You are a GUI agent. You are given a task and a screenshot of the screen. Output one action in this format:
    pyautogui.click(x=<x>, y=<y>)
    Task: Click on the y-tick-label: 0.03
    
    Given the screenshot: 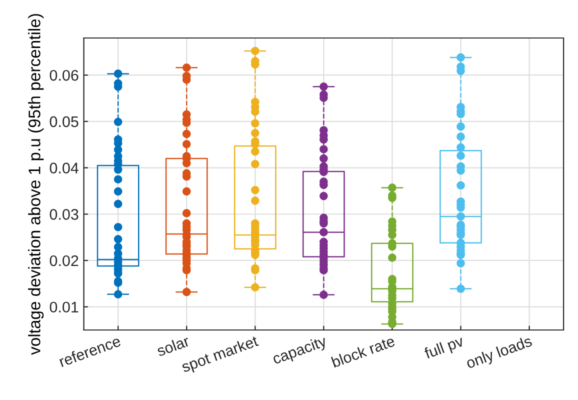 What is the action you would take?
    pyautogui.click(x=64, y=214)
    